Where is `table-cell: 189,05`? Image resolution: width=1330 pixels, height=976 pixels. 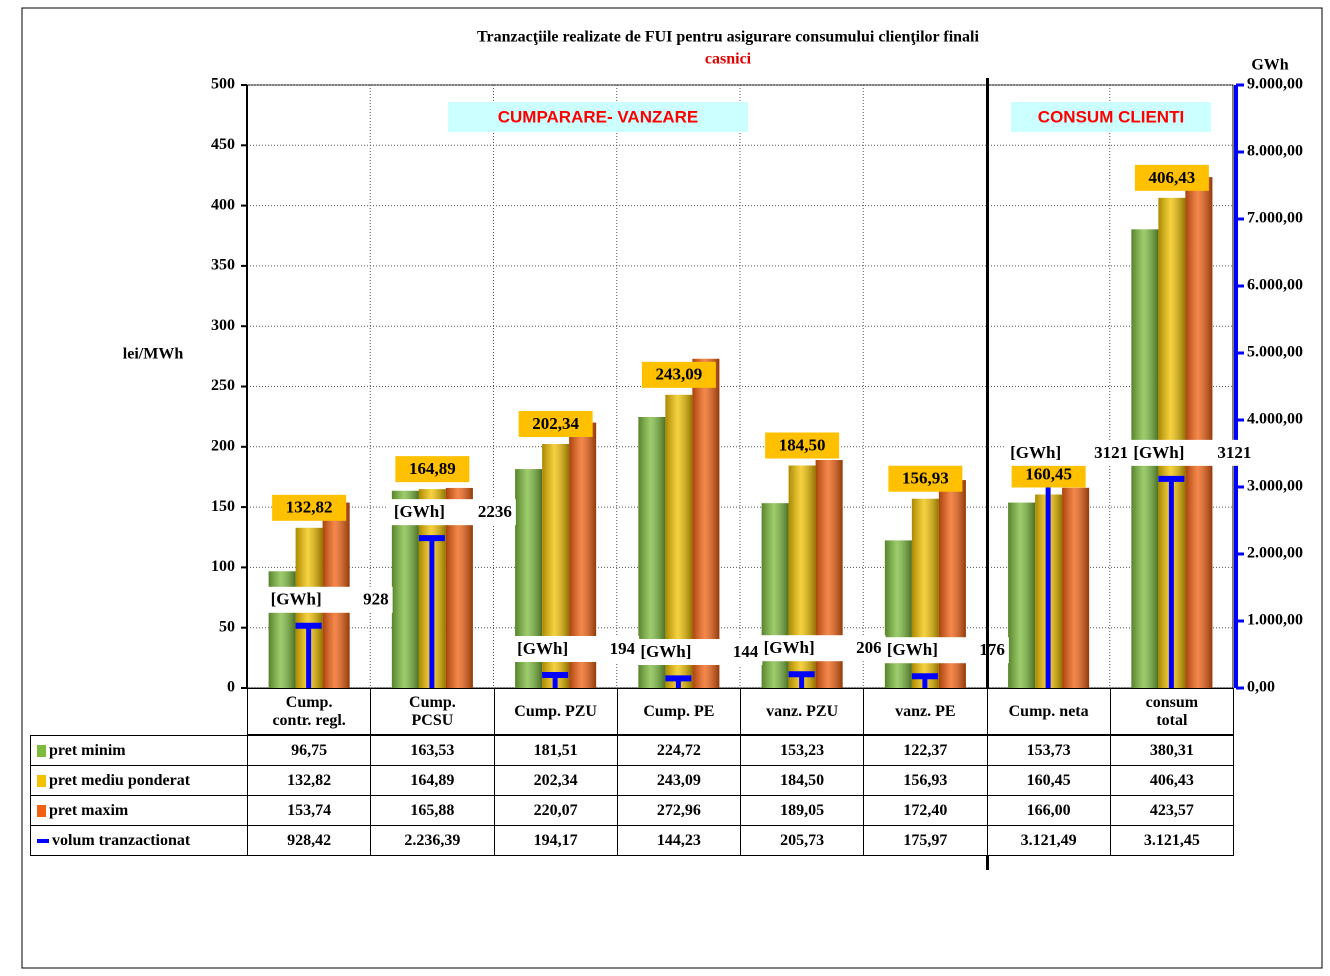 table-cell: 189,05 is located at coordinates (802, 810).